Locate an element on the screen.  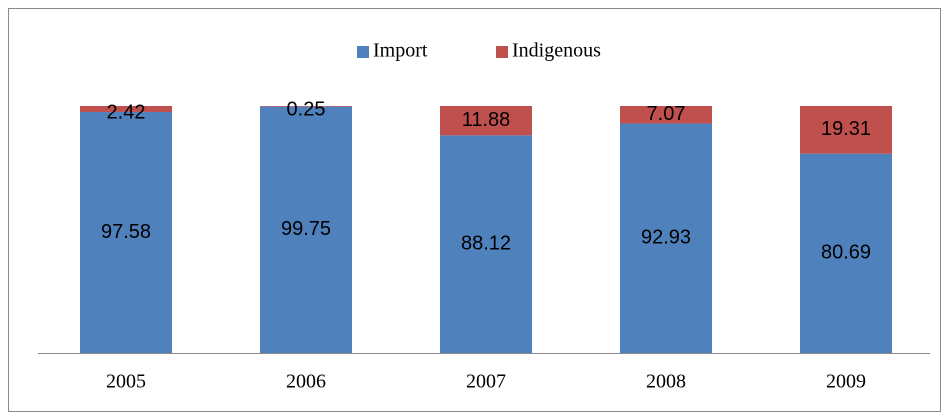
data-label: 11.88 is located at coordinates (486, 120).